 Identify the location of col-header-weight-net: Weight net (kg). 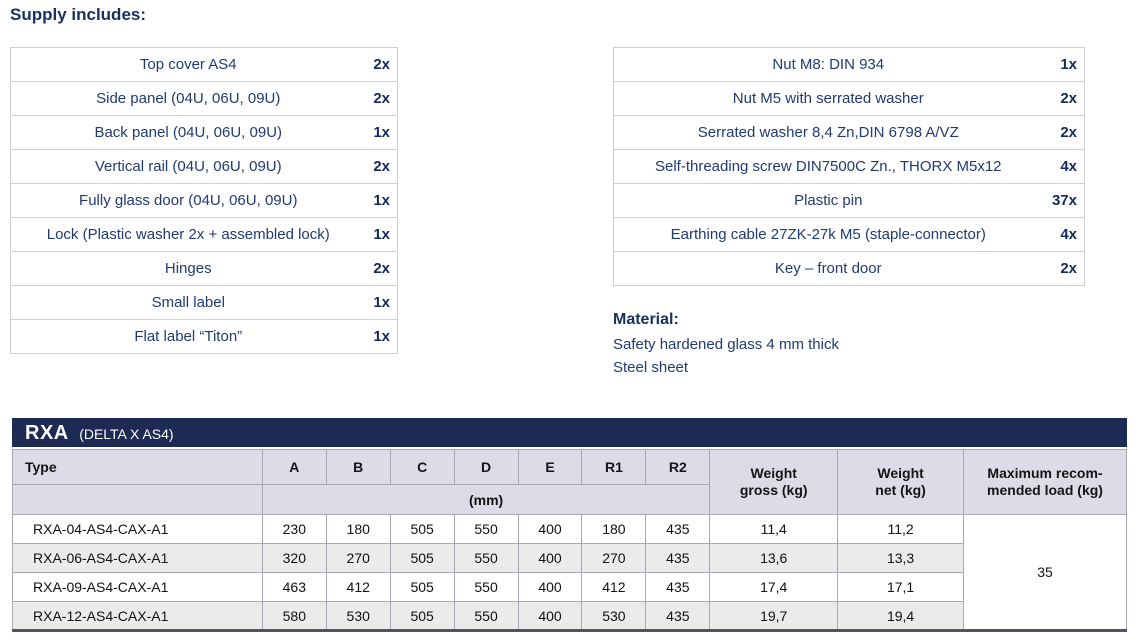
(901, 482).